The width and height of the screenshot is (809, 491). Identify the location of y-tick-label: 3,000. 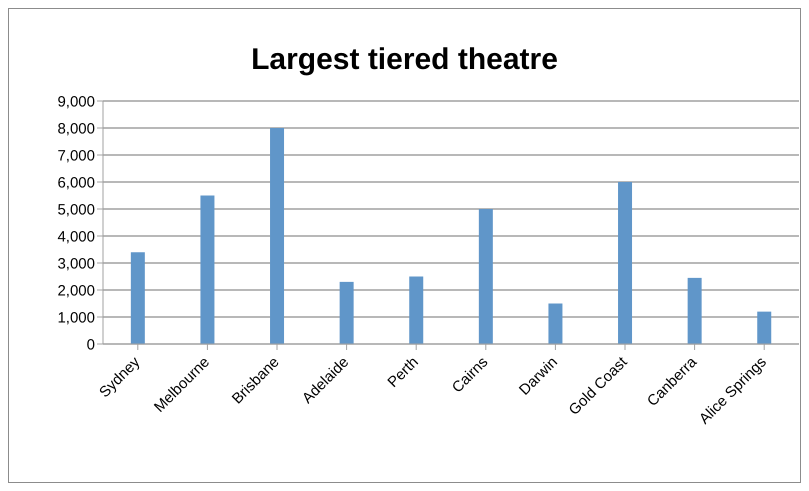
(76, 263).